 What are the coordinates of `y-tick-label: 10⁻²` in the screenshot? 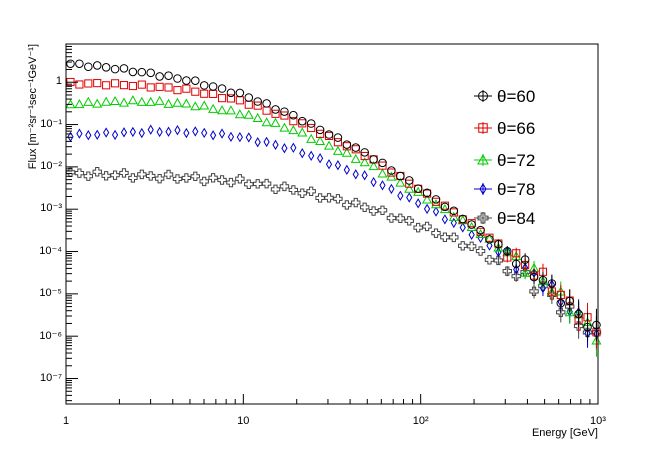 It's located at (51, 166).